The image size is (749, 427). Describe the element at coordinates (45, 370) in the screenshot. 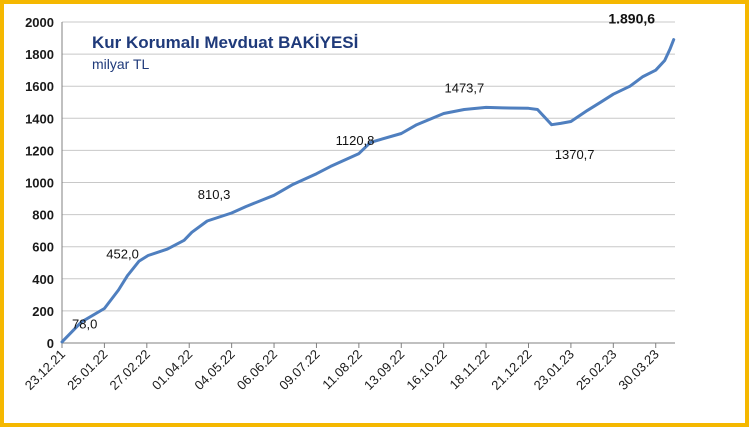

I see `x-tick-label: 23.12.21` at that location.